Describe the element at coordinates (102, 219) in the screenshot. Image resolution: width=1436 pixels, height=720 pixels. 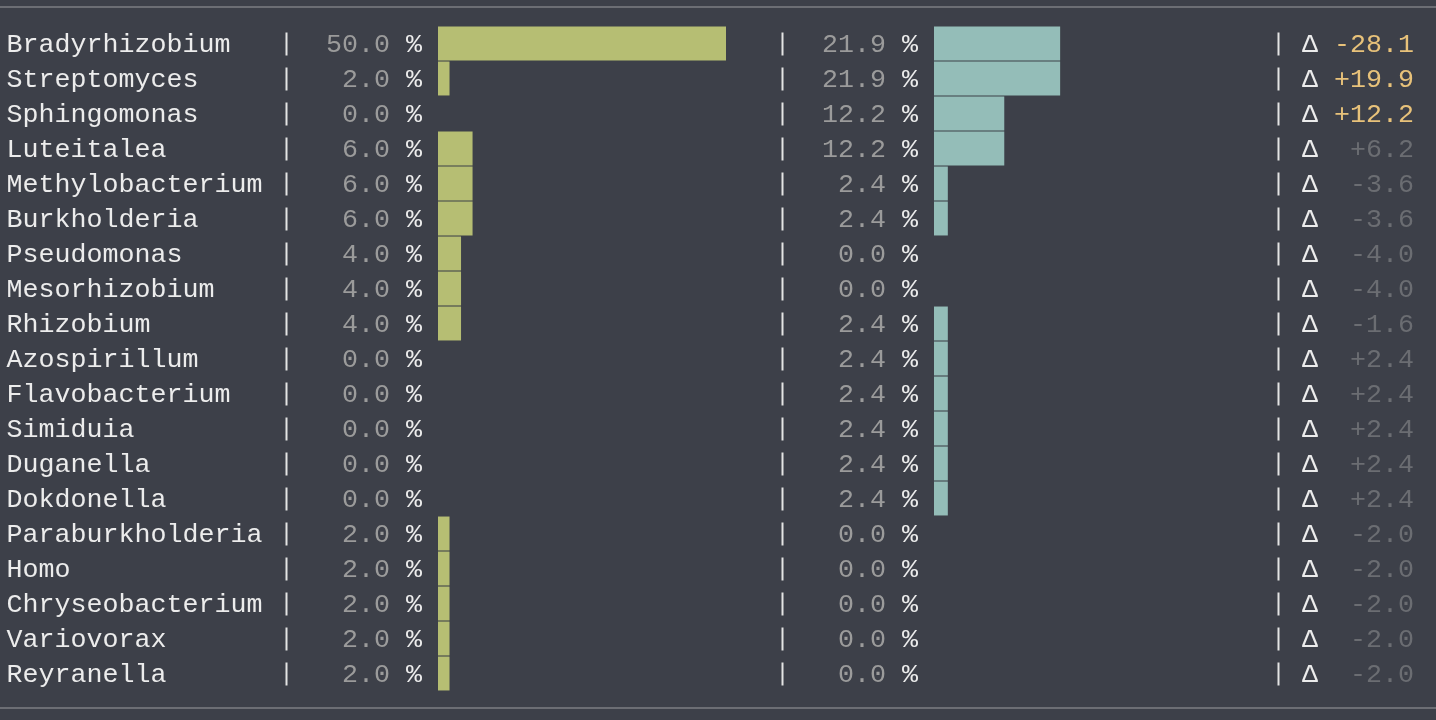
I see `y-tick-label: Burkholderia` at that location.